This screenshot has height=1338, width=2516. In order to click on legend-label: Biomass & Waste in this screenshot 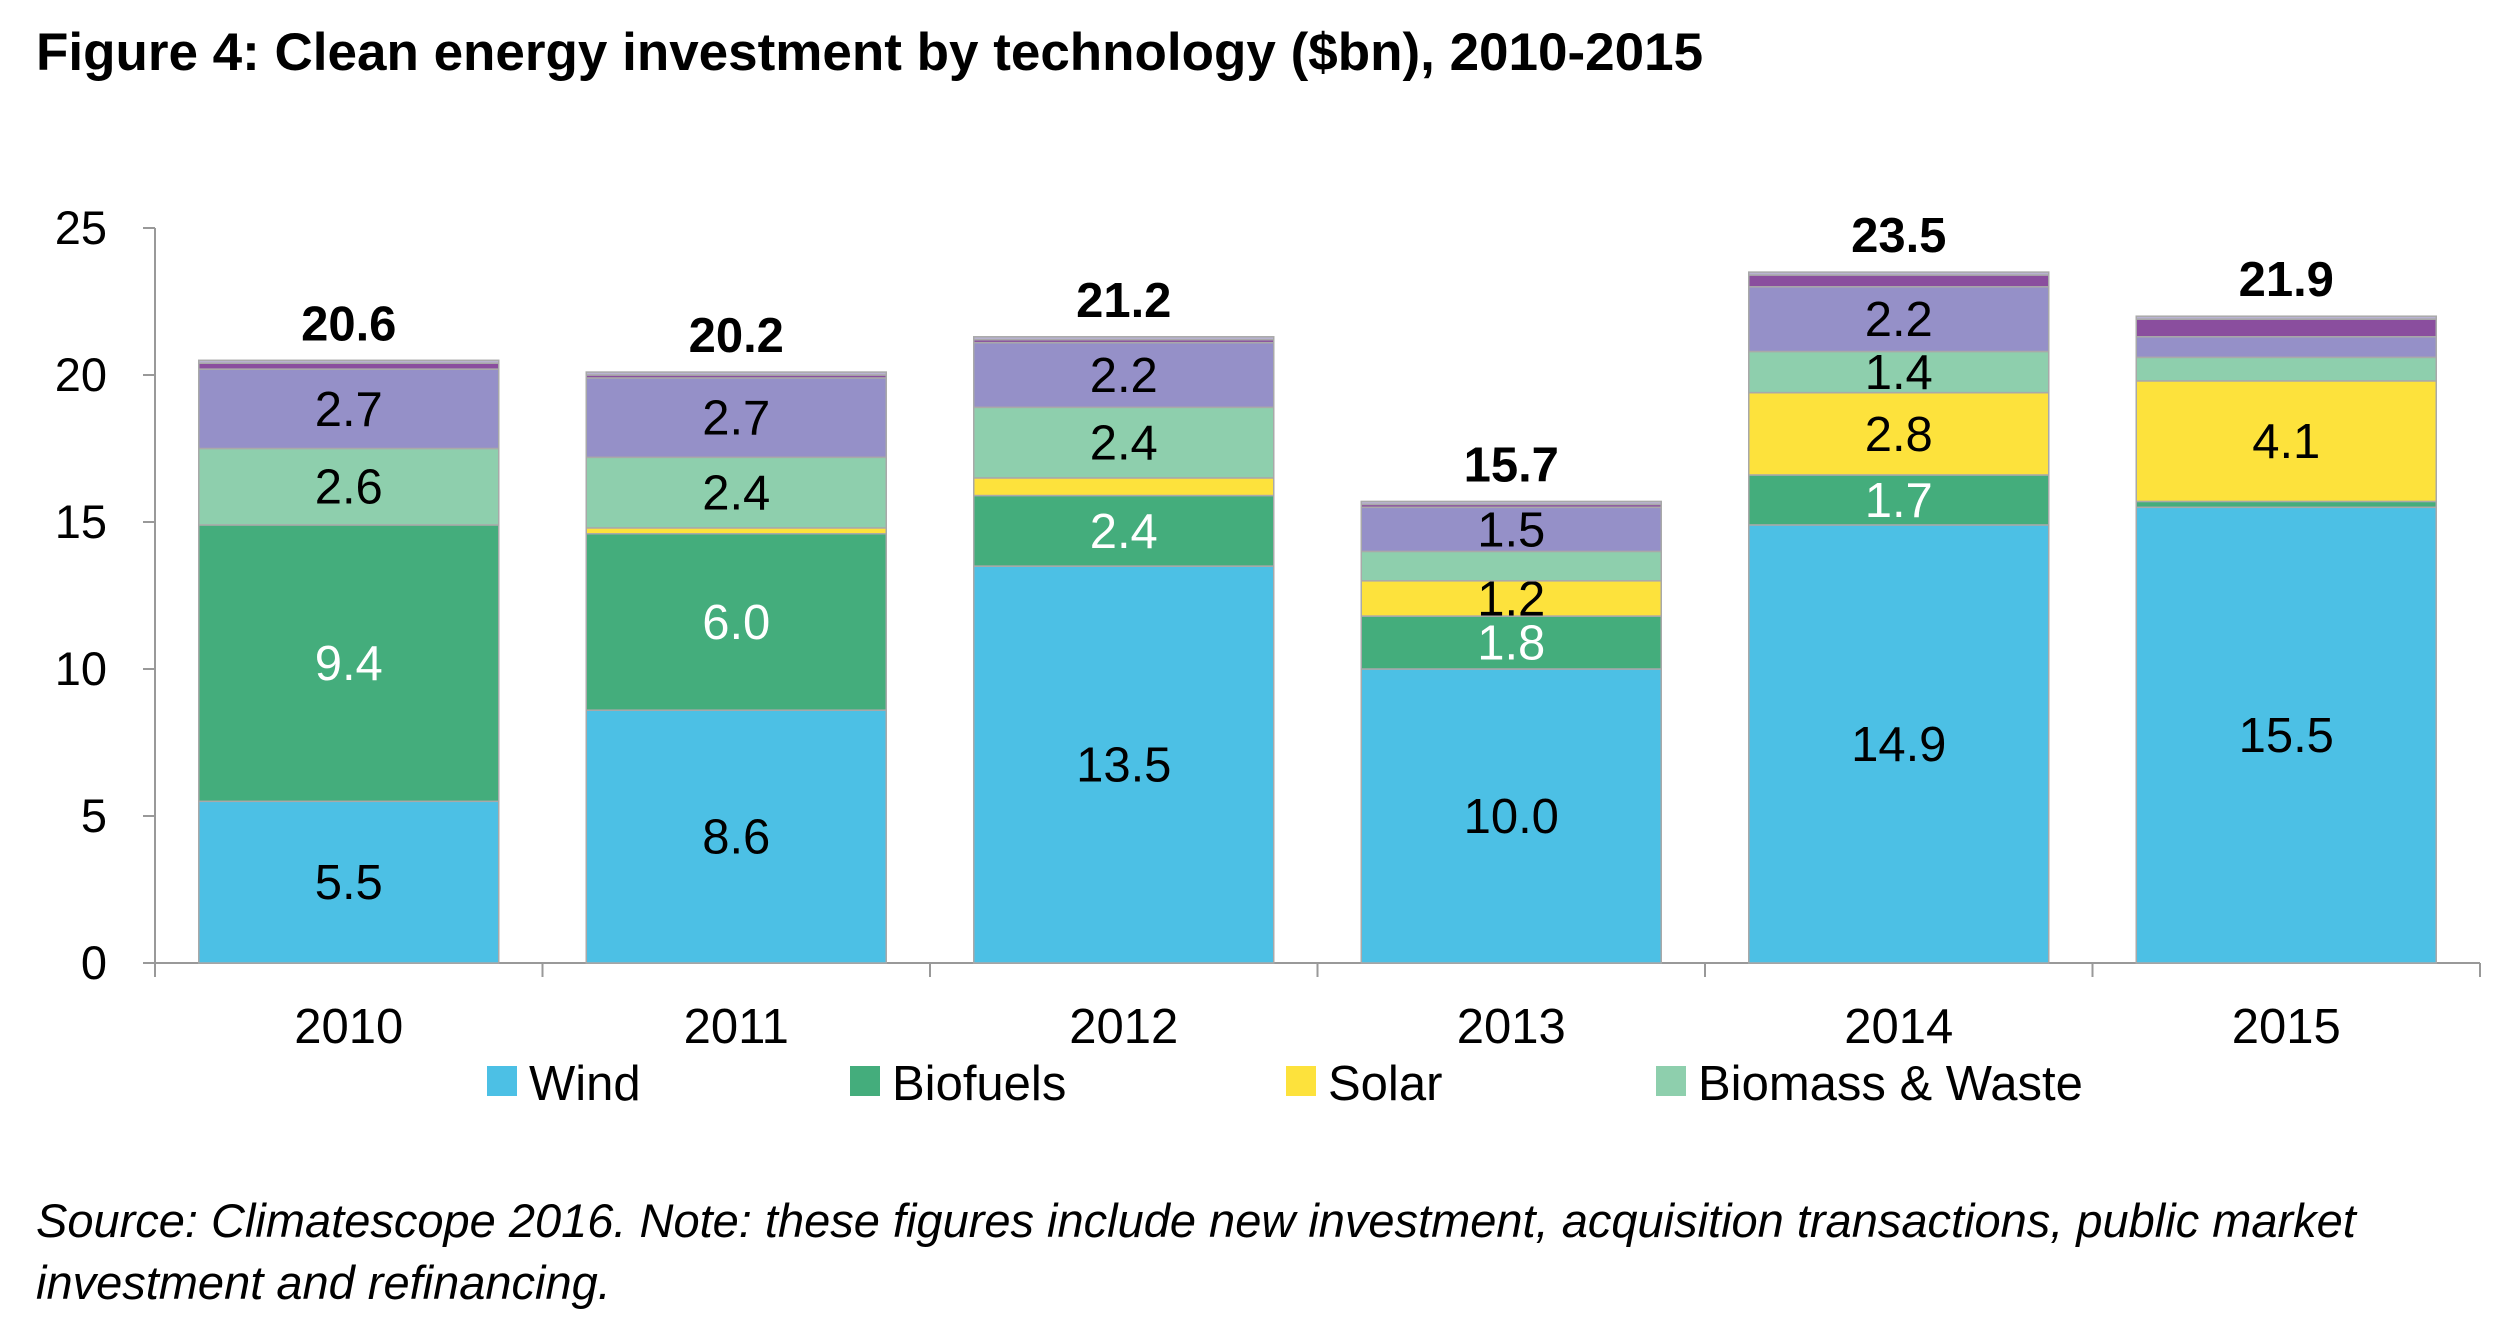, I will do `click(1890, 1084)`.